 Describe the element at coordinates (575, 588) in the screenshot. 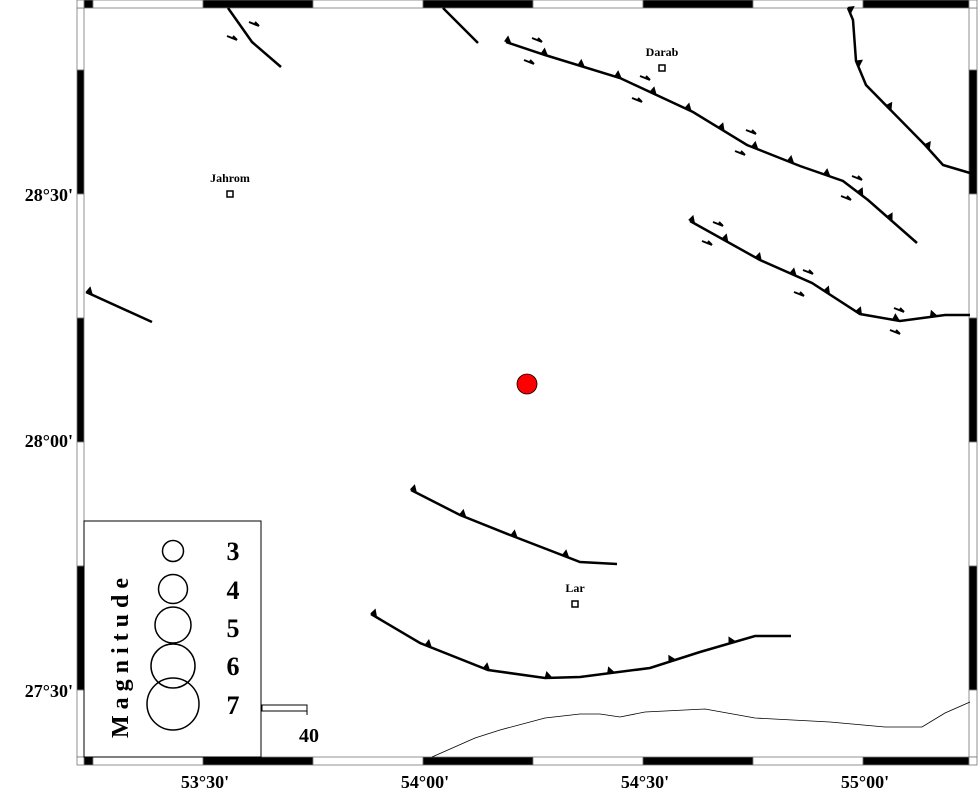

I see `city-label: Lar` at that location.